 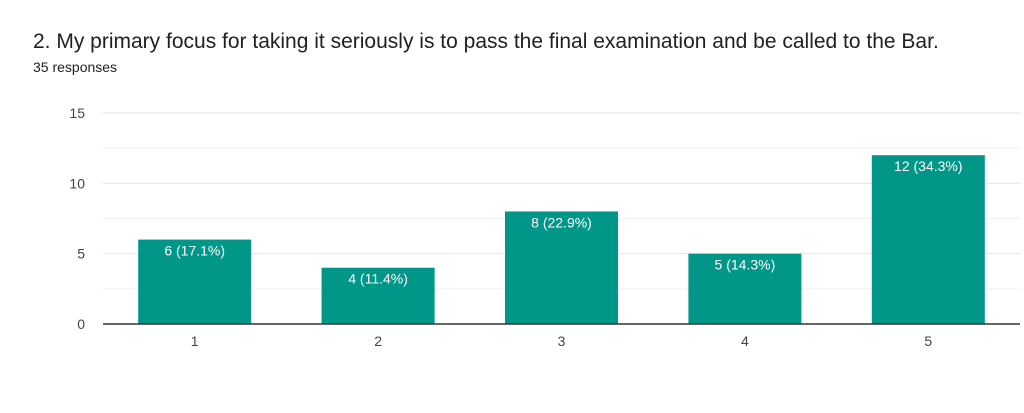 I want to click on y-tick-label: 5, so click(x=81, y=254).